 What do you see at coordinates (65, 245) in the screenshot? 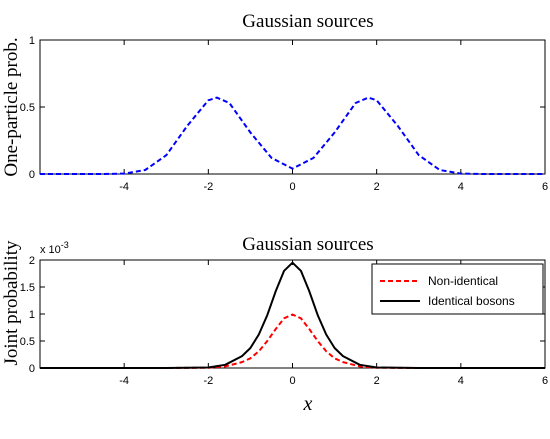
I see `bottom-chart-exponent-power: -3` at bounding box center [65, 245].